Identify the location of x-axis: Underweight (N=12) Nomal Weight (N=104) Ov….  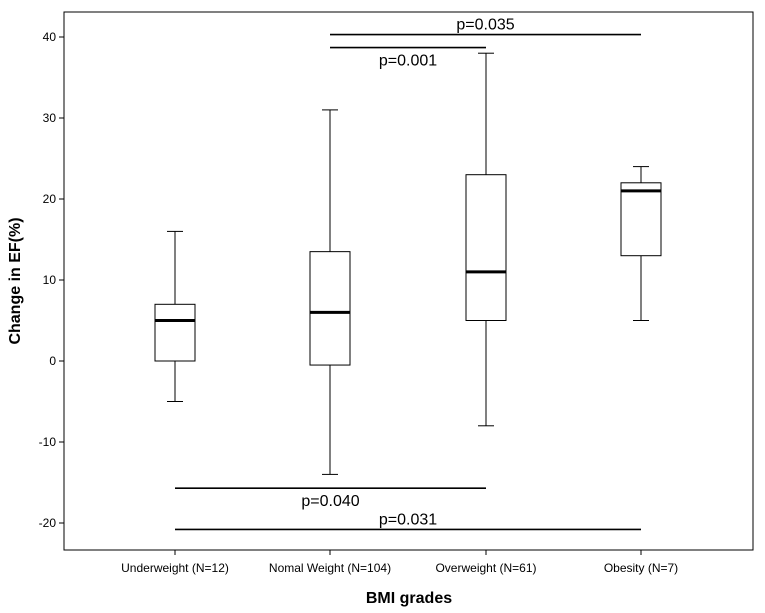
(399, 562).